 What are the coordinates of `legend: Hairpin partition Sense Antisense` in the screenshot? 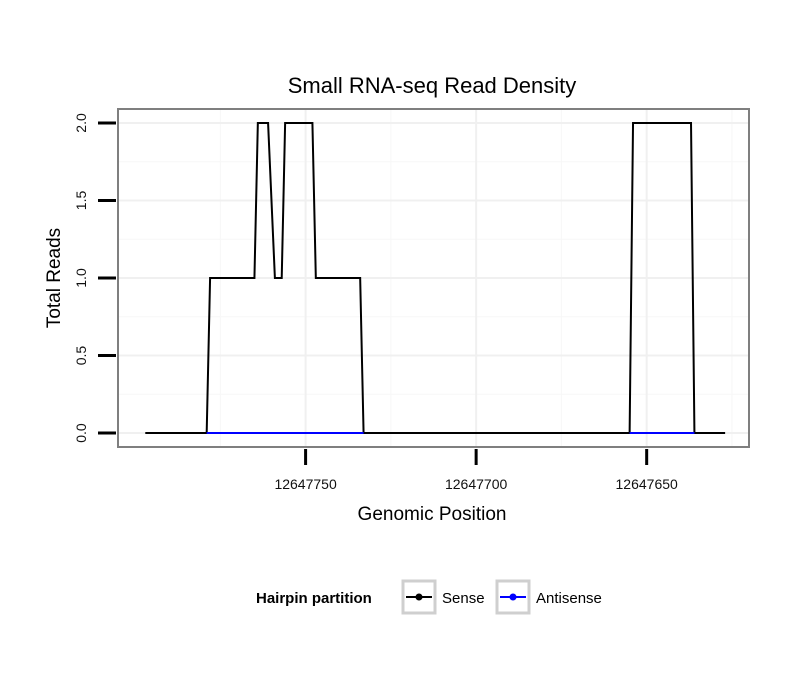 It's located at (429, 597).